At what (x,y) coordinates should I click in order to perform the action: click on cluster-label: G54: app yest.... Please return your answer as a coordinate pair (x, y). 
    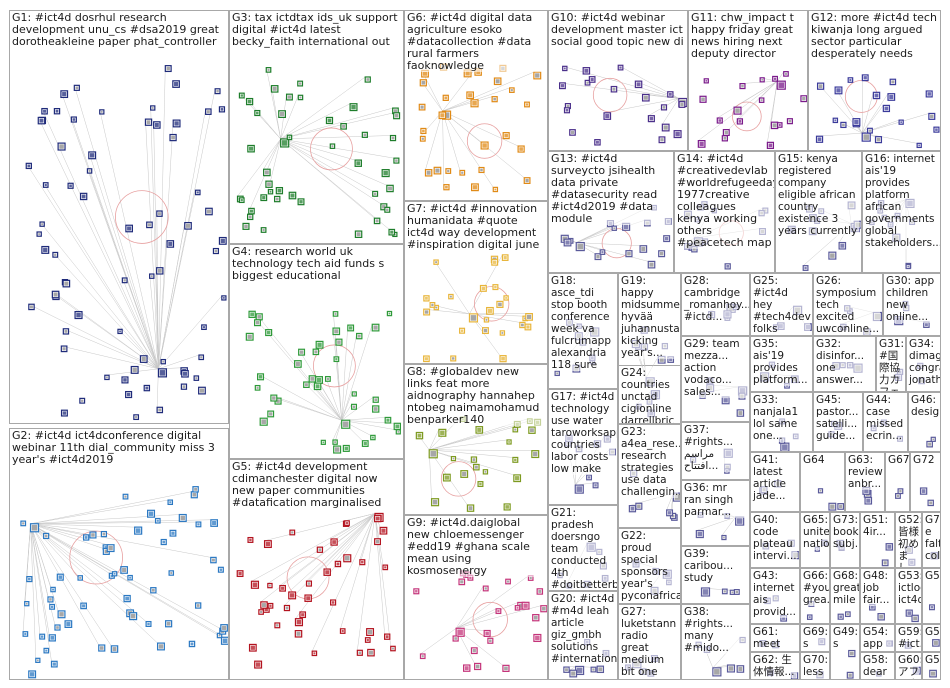
    Looking at the image, I should click on (878, 638).